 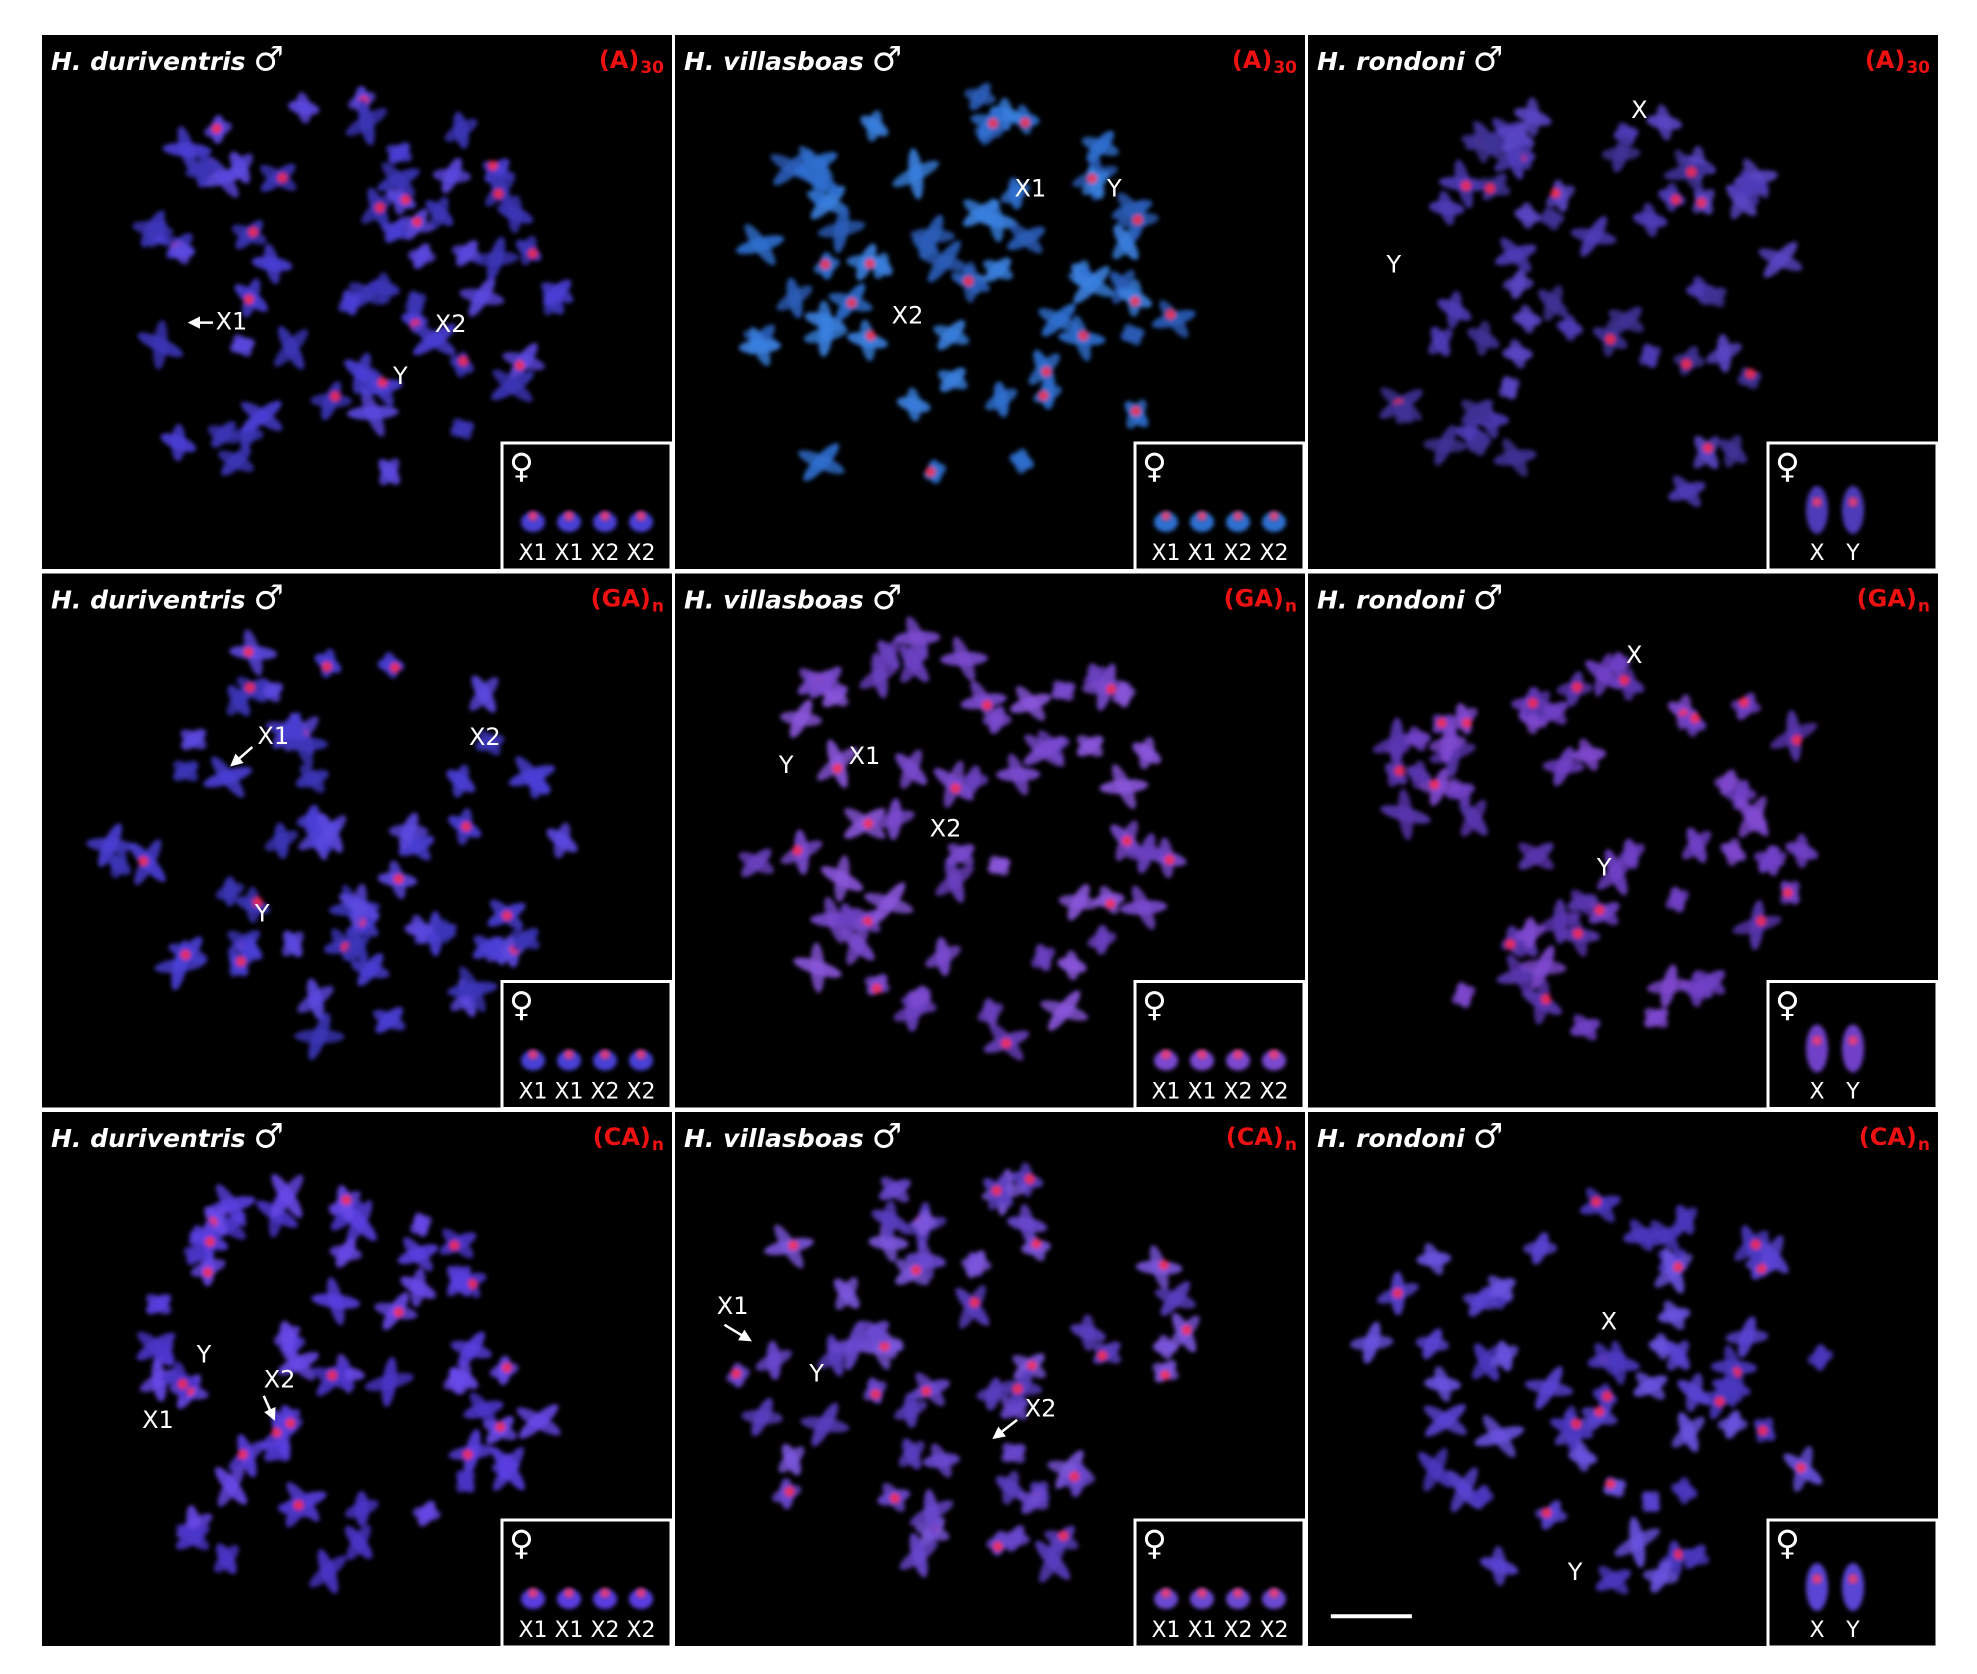 I want to click on inset-label: Y, so click(x=1852, y=553).